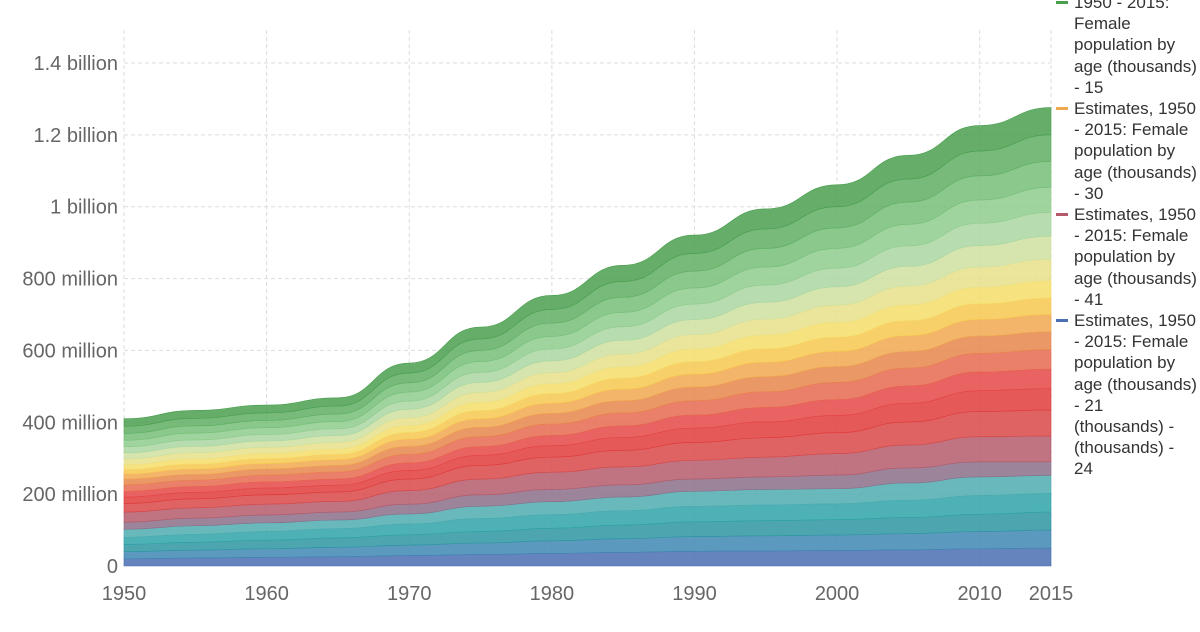 This screenshot has width=1200, height=632. Describe the element at coordinates (1083, 469) in the screenshot. I see `legend-label: 24` at that location.